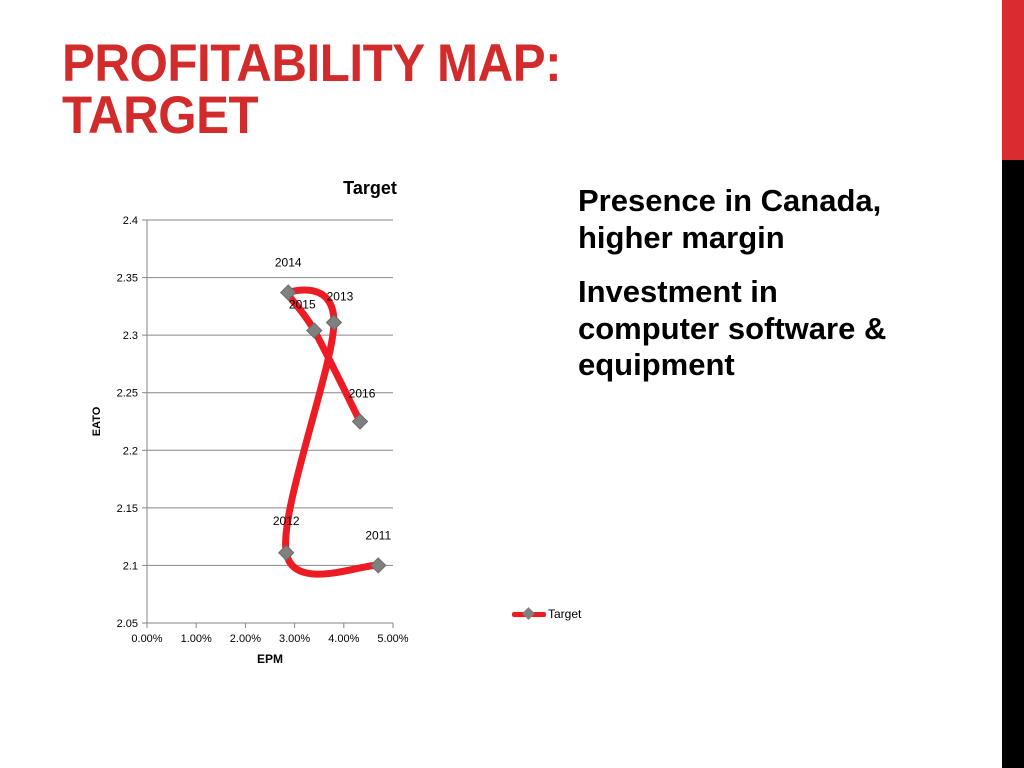  What do you see at coordinates (565, 614) in the screenshot?
I see `legend-series-label: Target` at bounding box center [565, 614].